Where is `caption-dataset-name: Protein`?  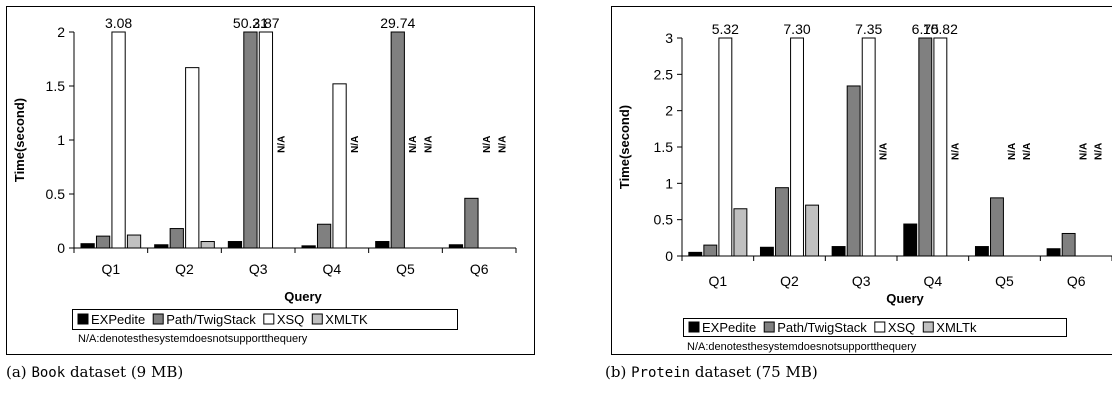
caption-dataset-name: Protein is located at coordinates (661, 373).